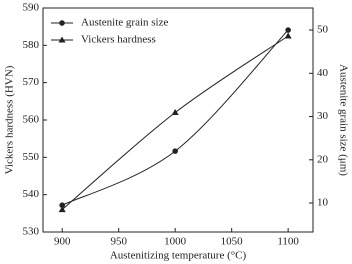 The image size is (352, 264). What do you see at coordinates (31, 8) in the screenshot?
I see `y-tick-label: 590` at bounding box center [31, 8].